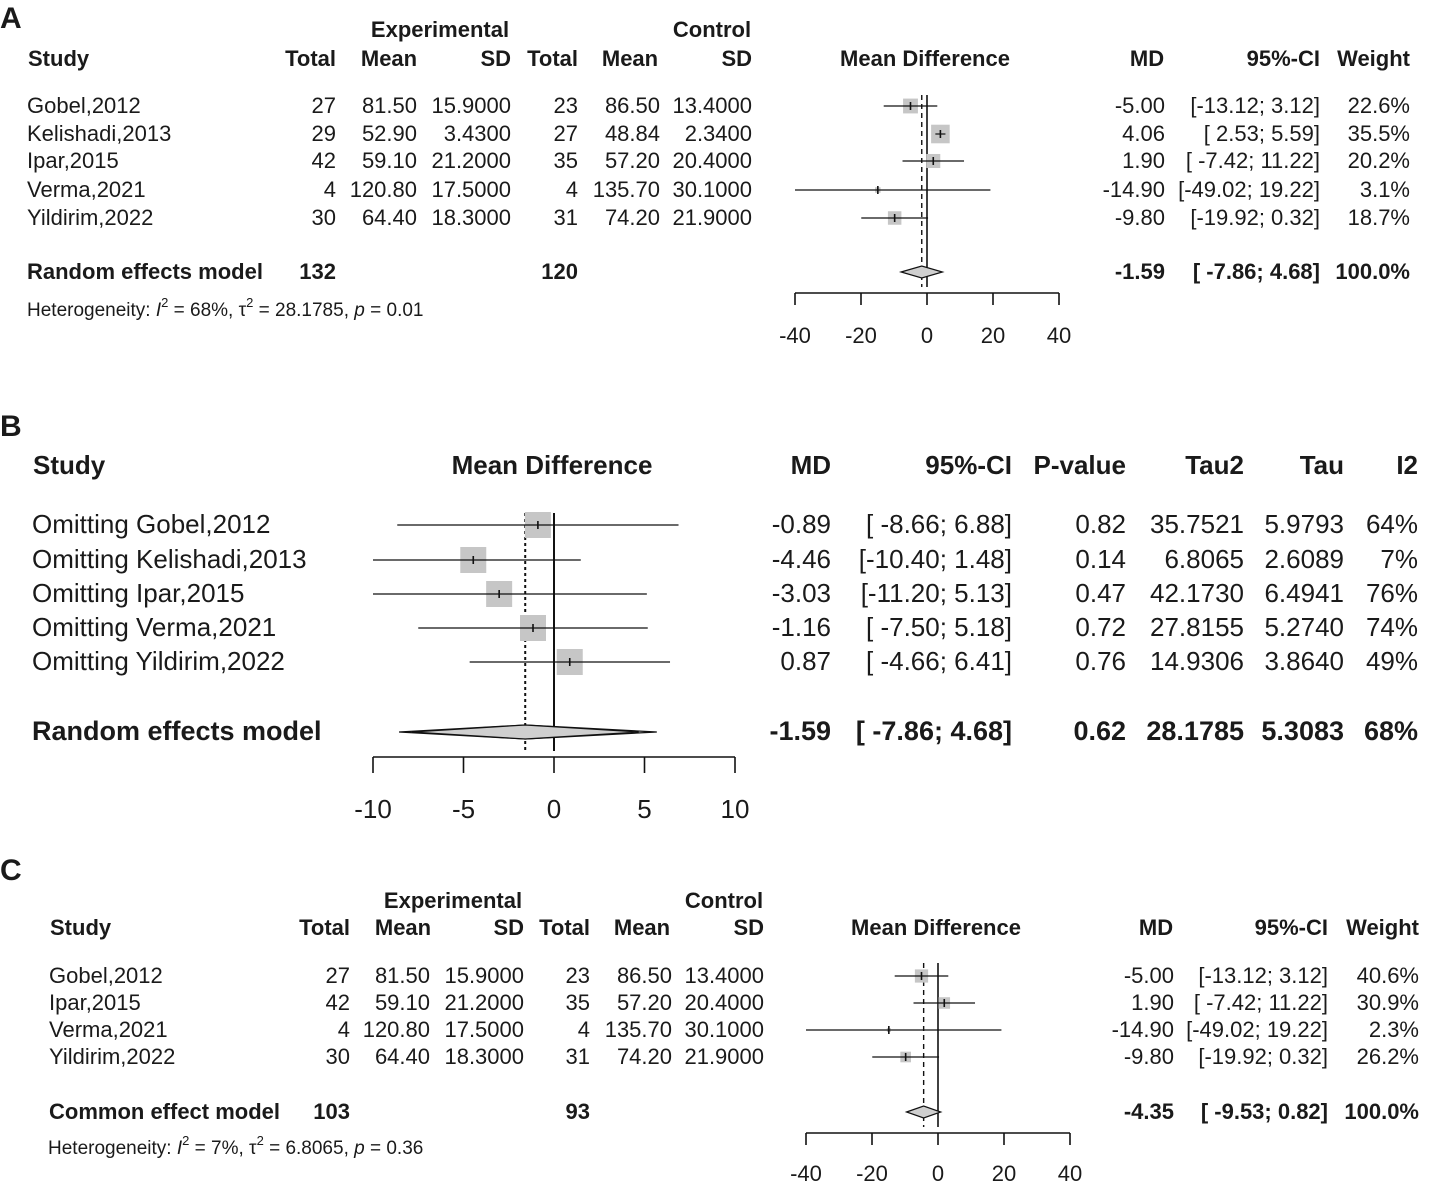  What do you see at coordinates (1143, 1029) in the screenshot?
I see `md-value: -14.90` at bounding box center [1143, 1029].